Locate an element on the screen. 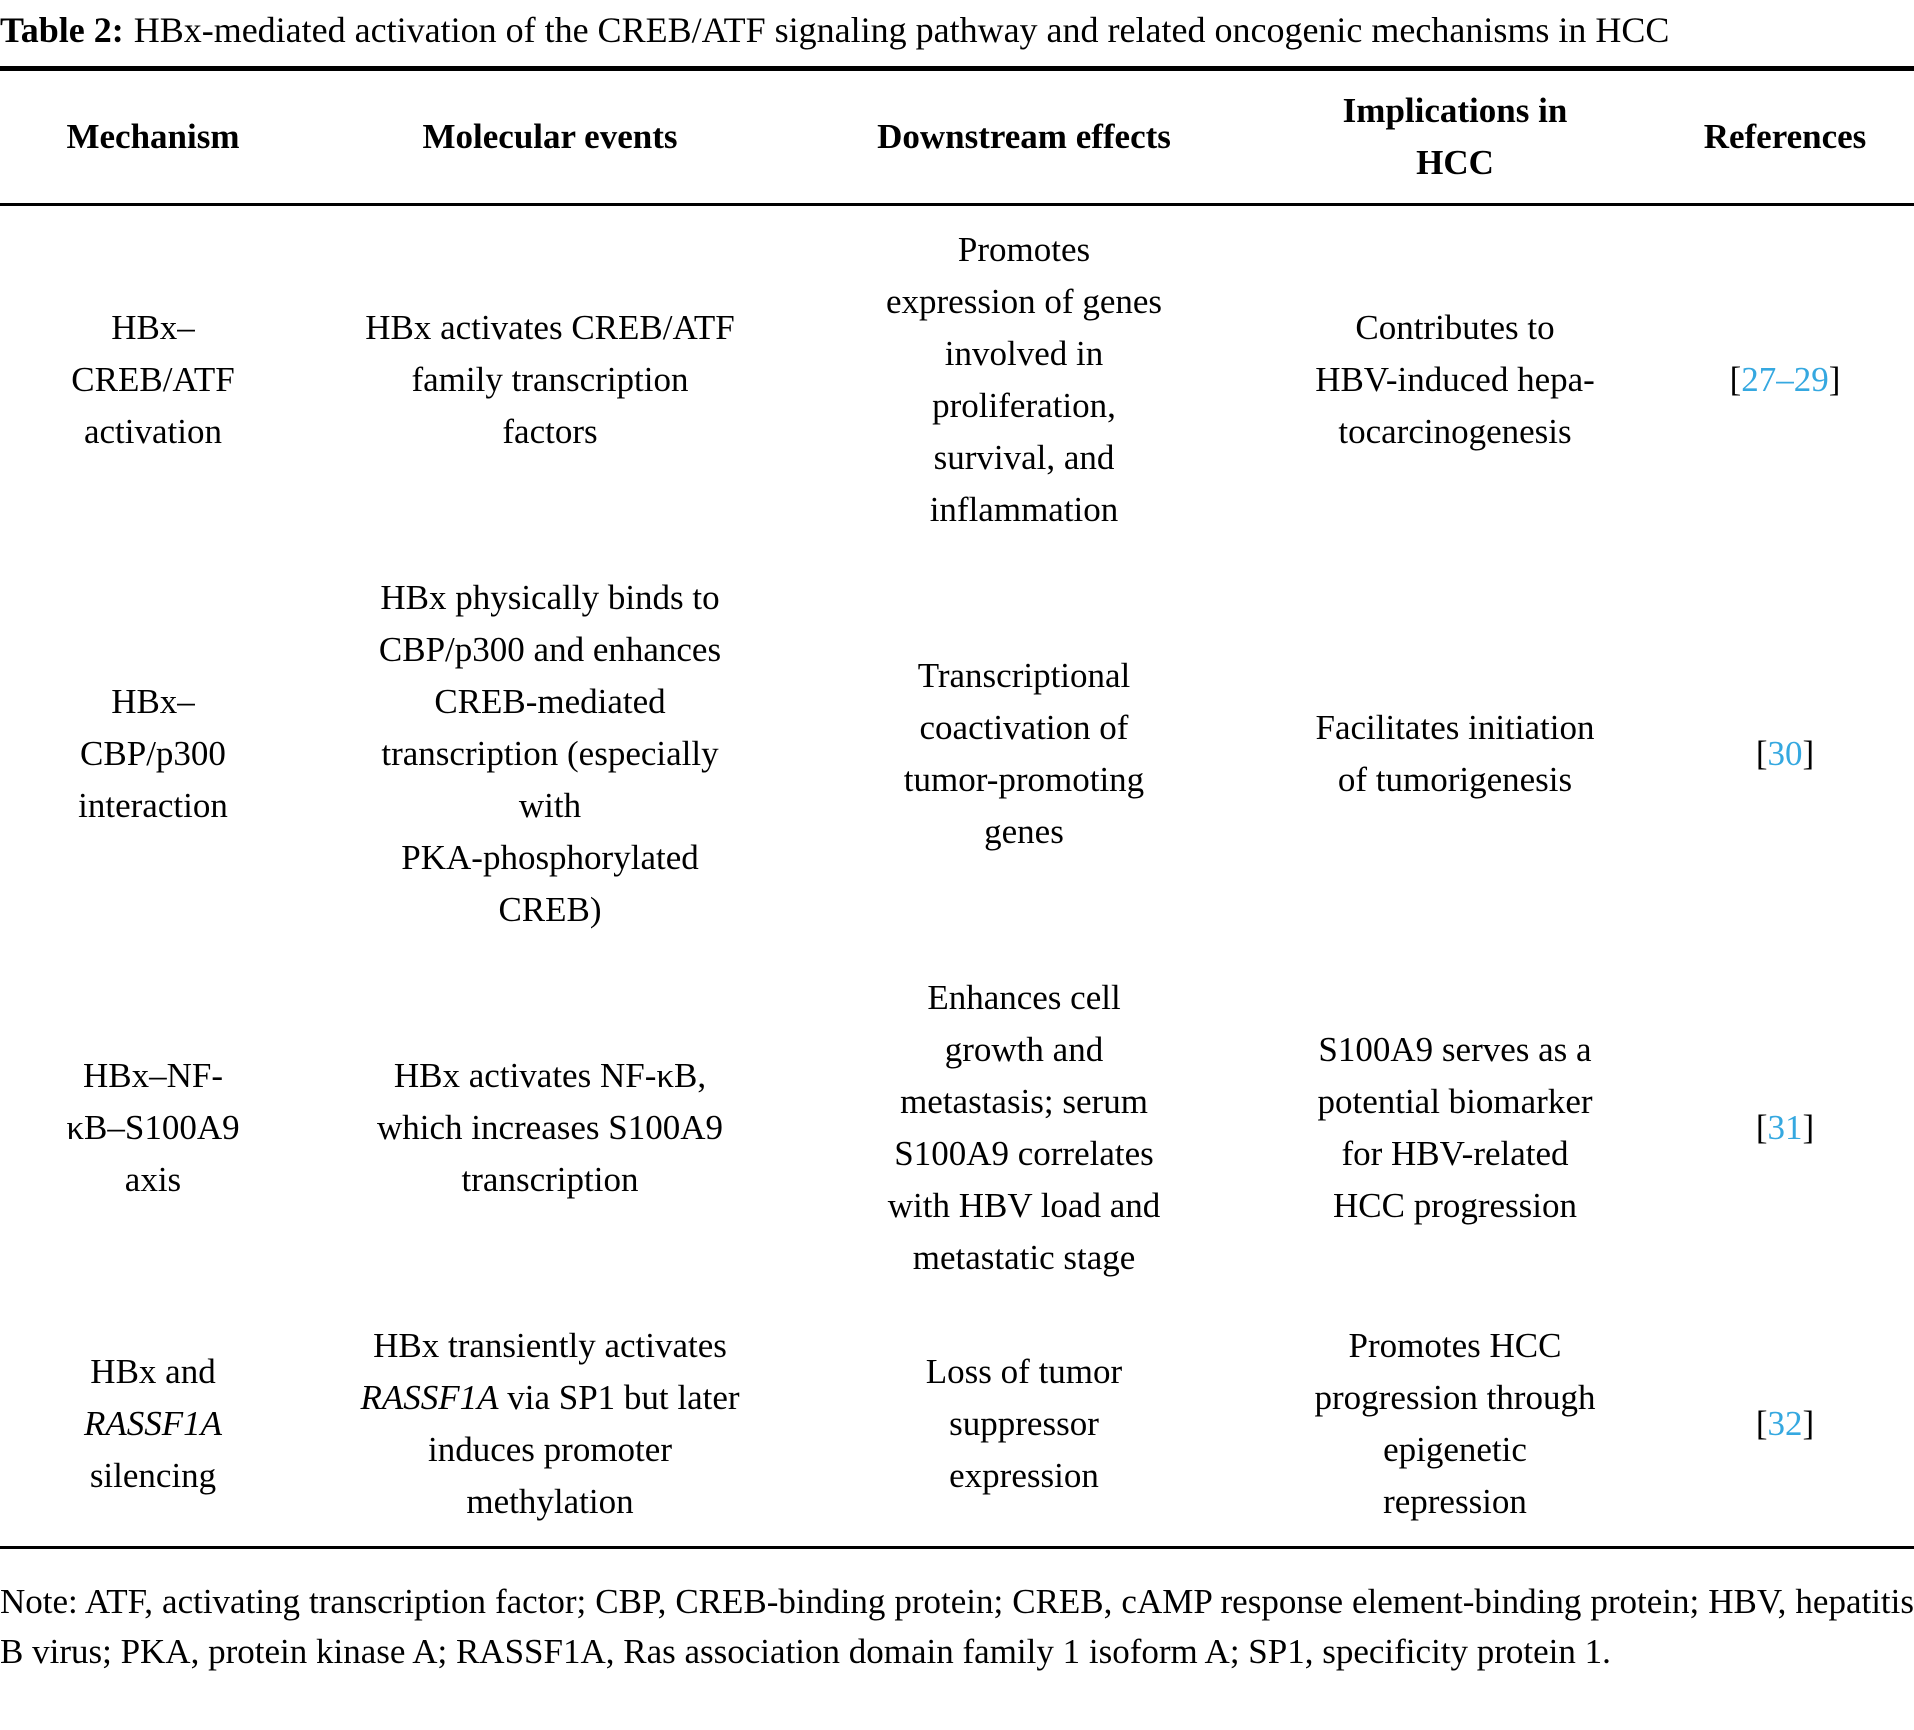 This screenshot has height=1730, width=1914. cell-mechanism: HBx– CREB/ATF activation is located at coordinates (153, 379).